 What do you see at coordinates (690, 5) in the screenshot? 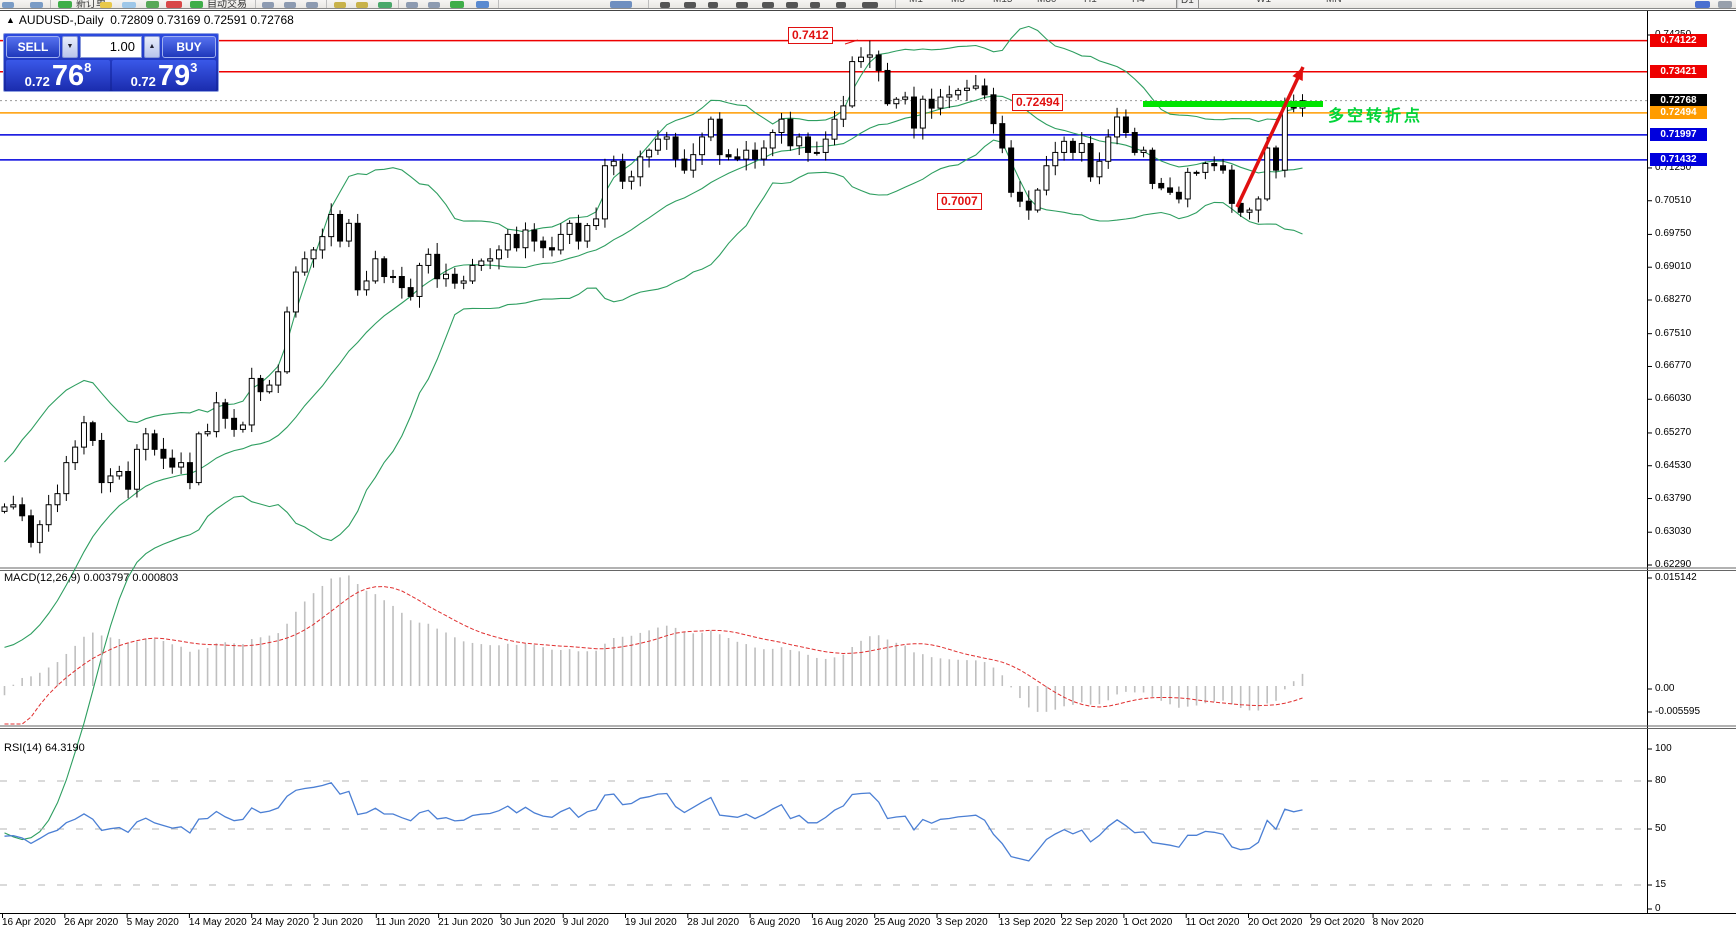
I see `crosshair-tool-icon` at bounding box center [690, 5].